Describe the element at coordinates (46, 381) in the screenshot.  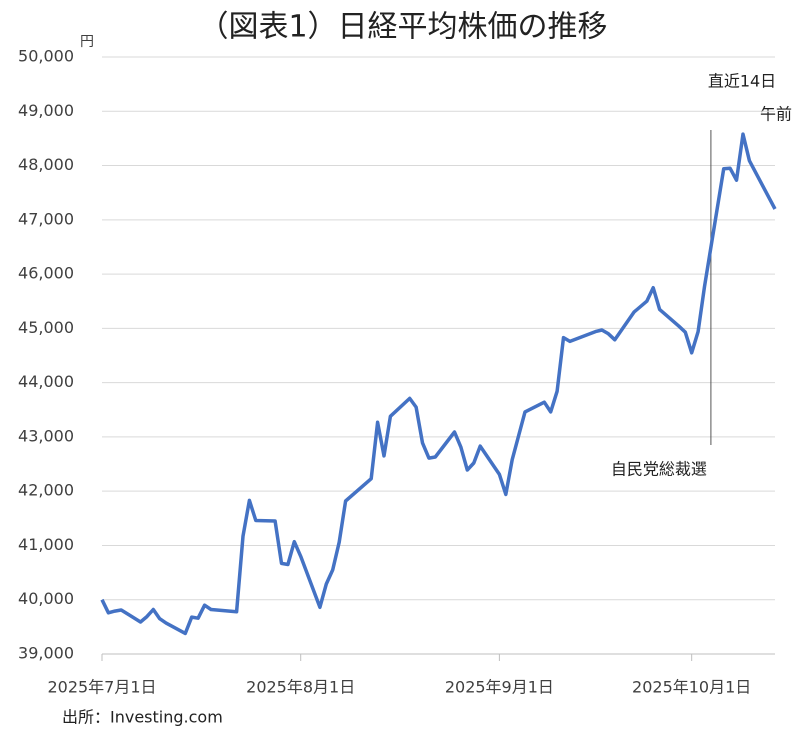
I see `y-tick-label: 44,000` at that location.